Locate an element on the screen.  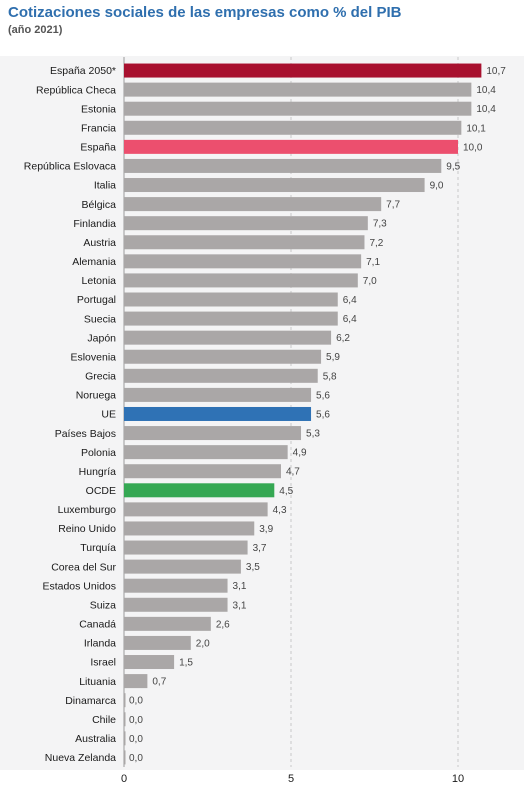
category-label: Países Bajos is located at coordinates (85, 434).